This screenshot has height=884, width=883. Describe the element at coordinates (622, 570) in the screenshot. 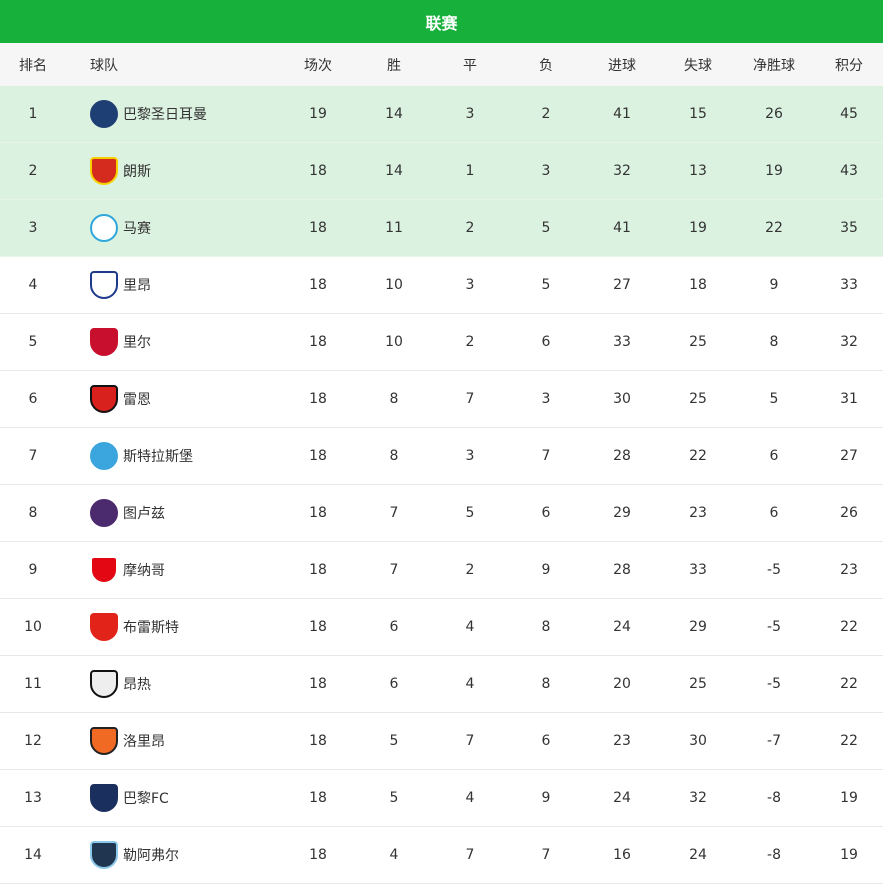

I see `gf-cell: 28` at that location.